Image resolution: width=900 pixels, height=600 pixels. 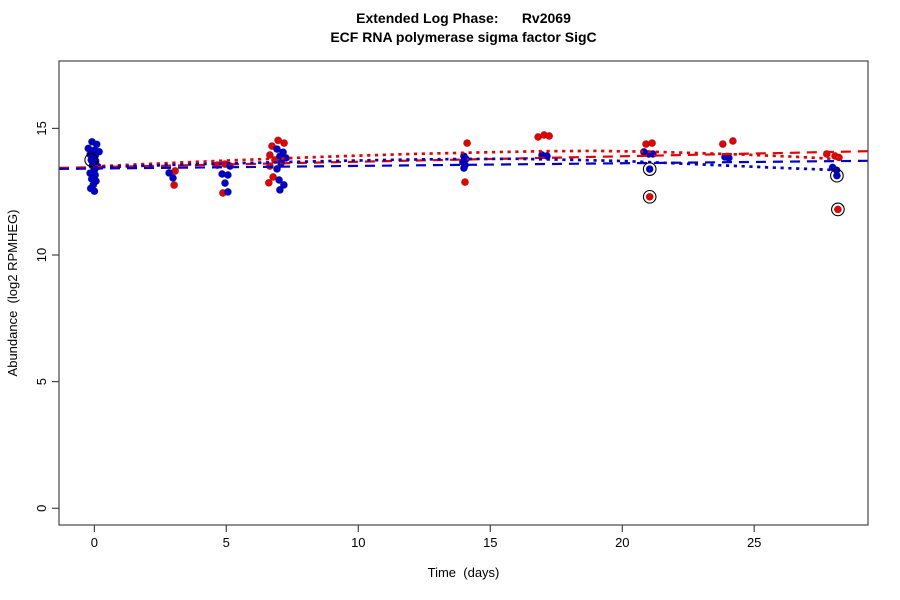 What do you see at coordinates (754, 542) in the screenshot?
I see `x-tick-label: 25` at bounding box center [754, 542].